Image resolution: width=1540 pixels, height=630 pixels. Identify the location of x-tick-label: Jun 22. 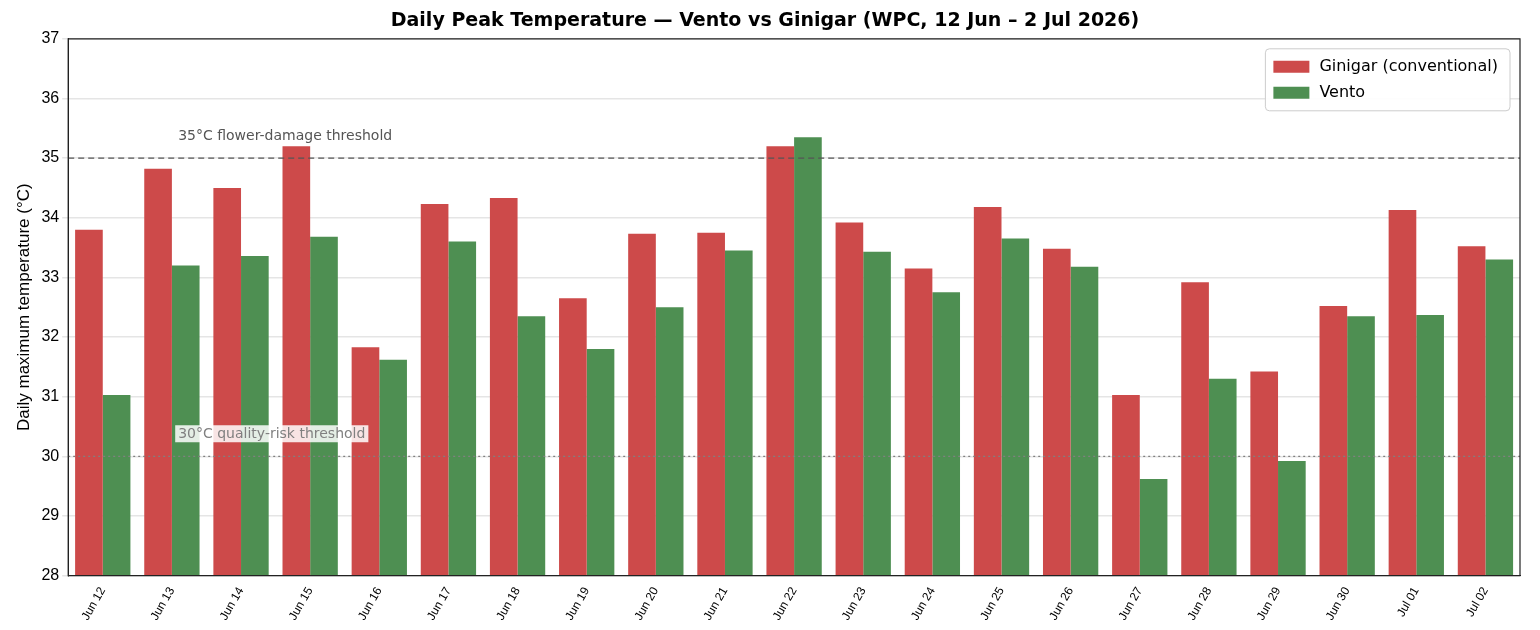
(784, 603).